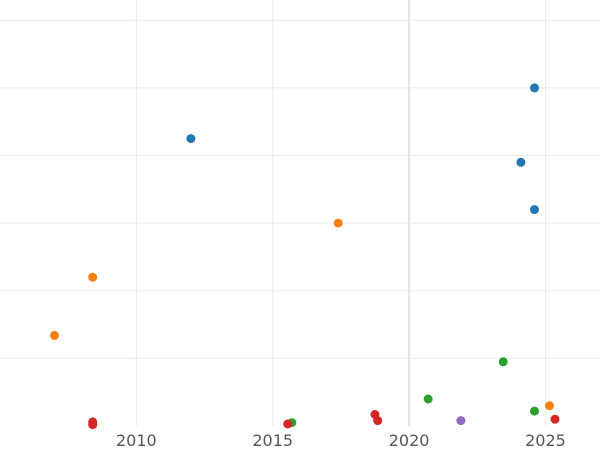  I want to click on x-tick-label: 2020, so click(409, 440).